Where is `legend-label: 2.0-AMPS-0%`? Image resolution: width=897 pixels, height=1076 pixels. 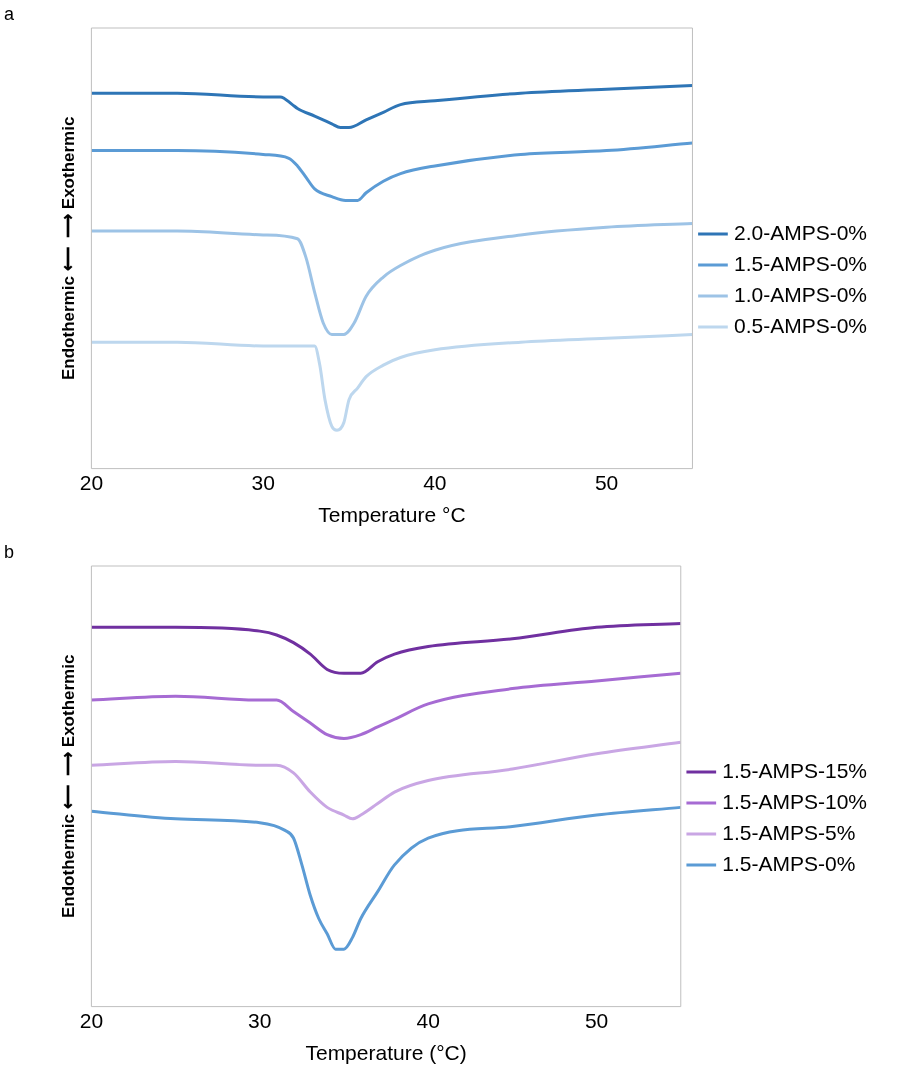 legend-label: 2.0-AMPS-0% is located at coordinates (800, 232).